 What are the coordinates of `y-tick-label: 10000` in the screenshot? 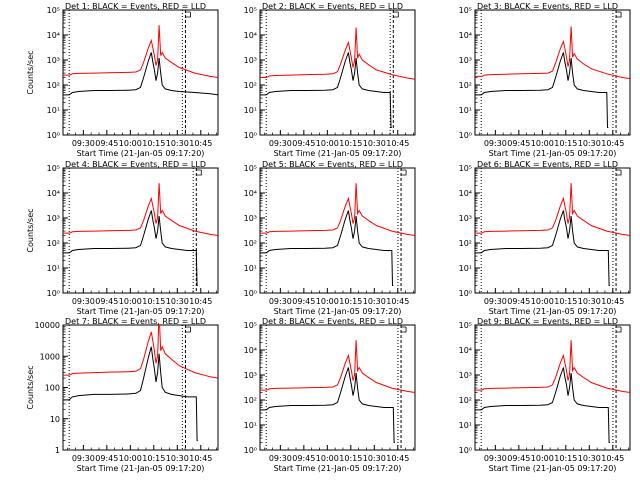 It's located at (47, 325).